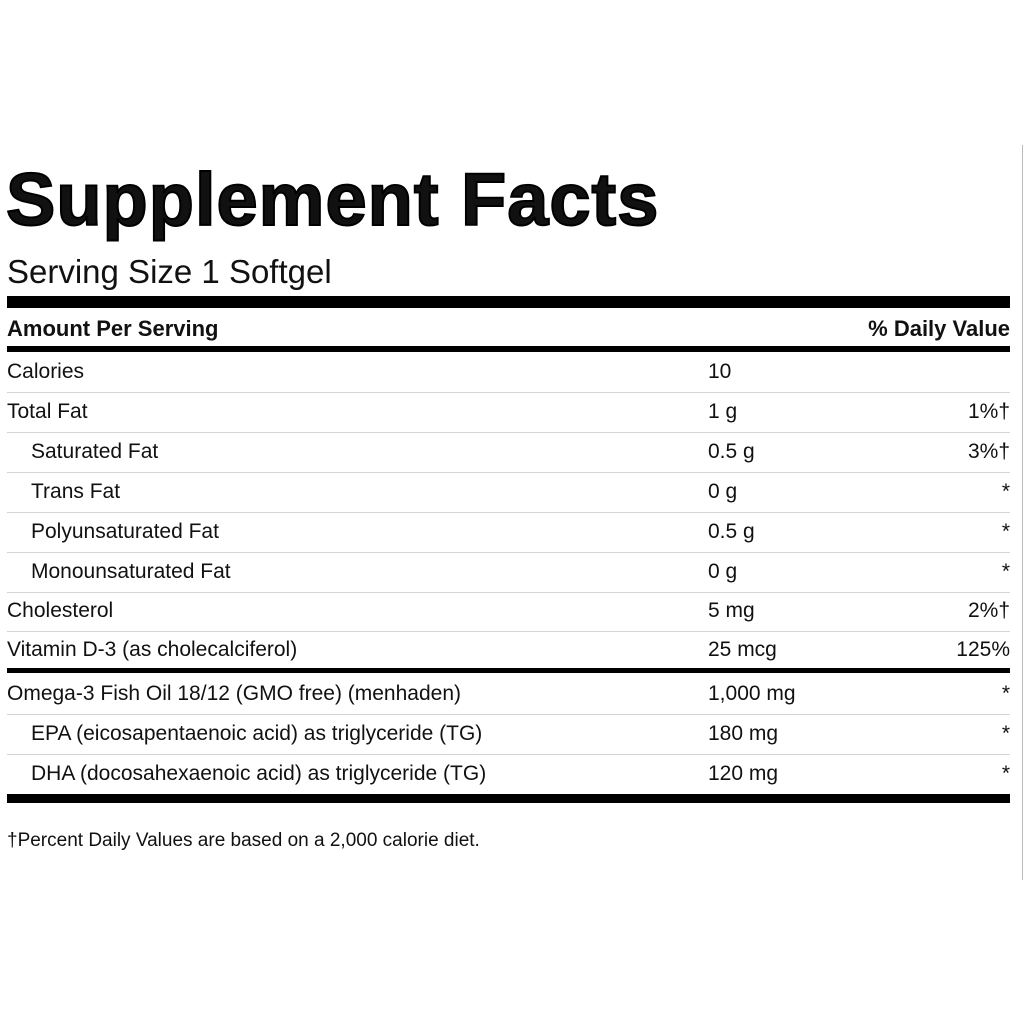 Image resolution: width=1024 pixels, height=1024 pixels. What do you see at coordinates (743, 773) in the screenshot?
I see `amount: 120 mg` at bounding box center [743, 773].